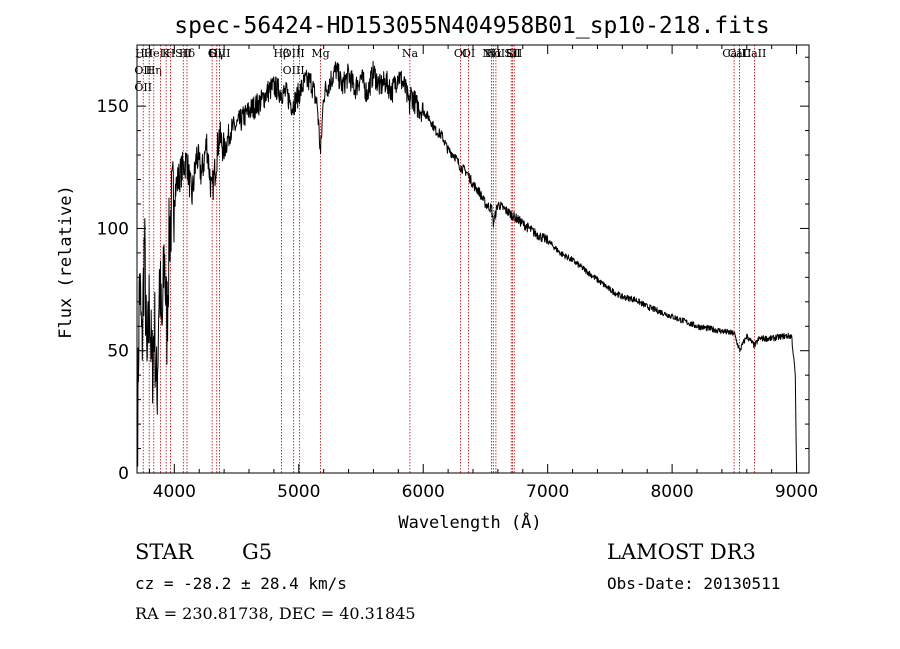 This screenshot has width=900, height=649. I want to click on x-axis-label: Wavelength (Å), so click(469, 522).